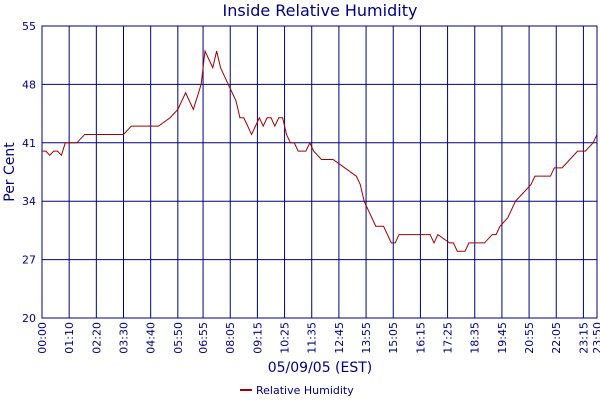 The width and height of the screenshot is (600, 400). What do you see at coordinates (595, 338) in the screenshot?
I see `x-tick-label: 23:50` at bounding box center [595, 338].